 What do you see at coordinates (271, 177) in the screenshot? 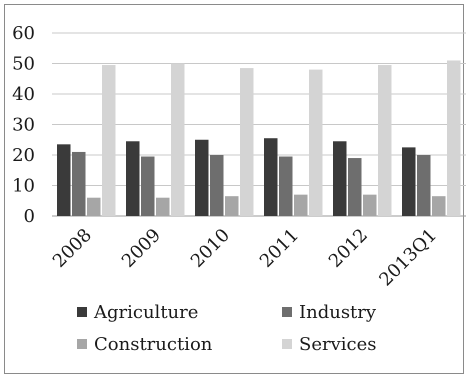
I see `bar-agriculture-2011` at bounding box center [271, 177].